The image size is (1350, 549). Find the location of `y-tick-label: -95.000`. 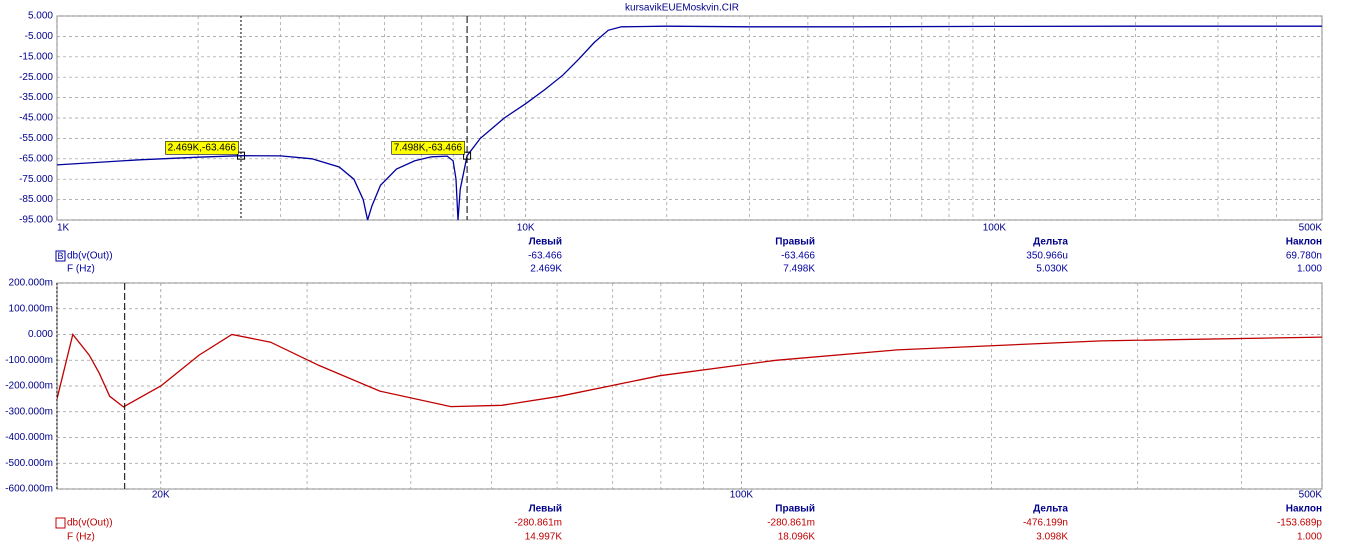

y-tick-label: -95.000 is located at coordinates (36, 220).